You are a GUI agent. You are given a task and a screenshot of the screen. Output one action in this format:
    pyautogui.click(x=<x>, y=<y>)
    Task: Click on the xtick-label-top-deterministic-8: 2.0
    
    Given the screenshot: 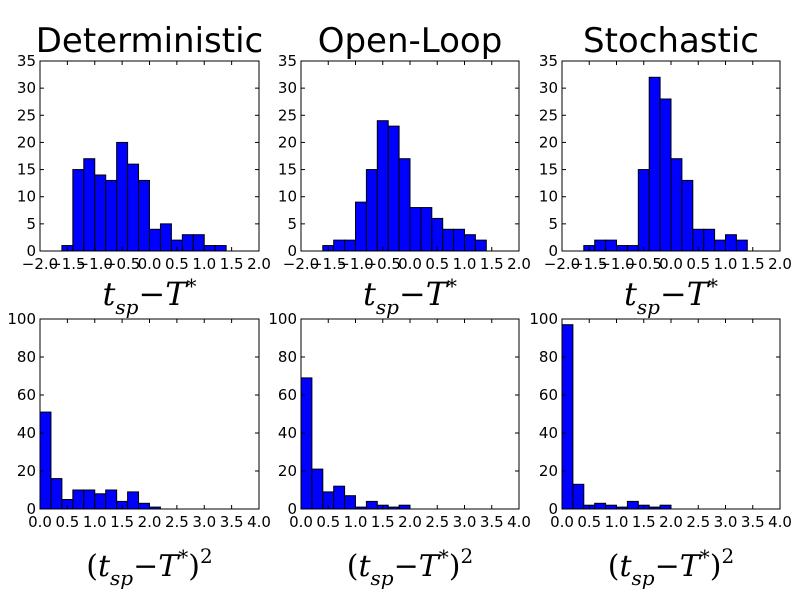 What is the action you would take?
    pyautogui.click(x=259, y=264)
    